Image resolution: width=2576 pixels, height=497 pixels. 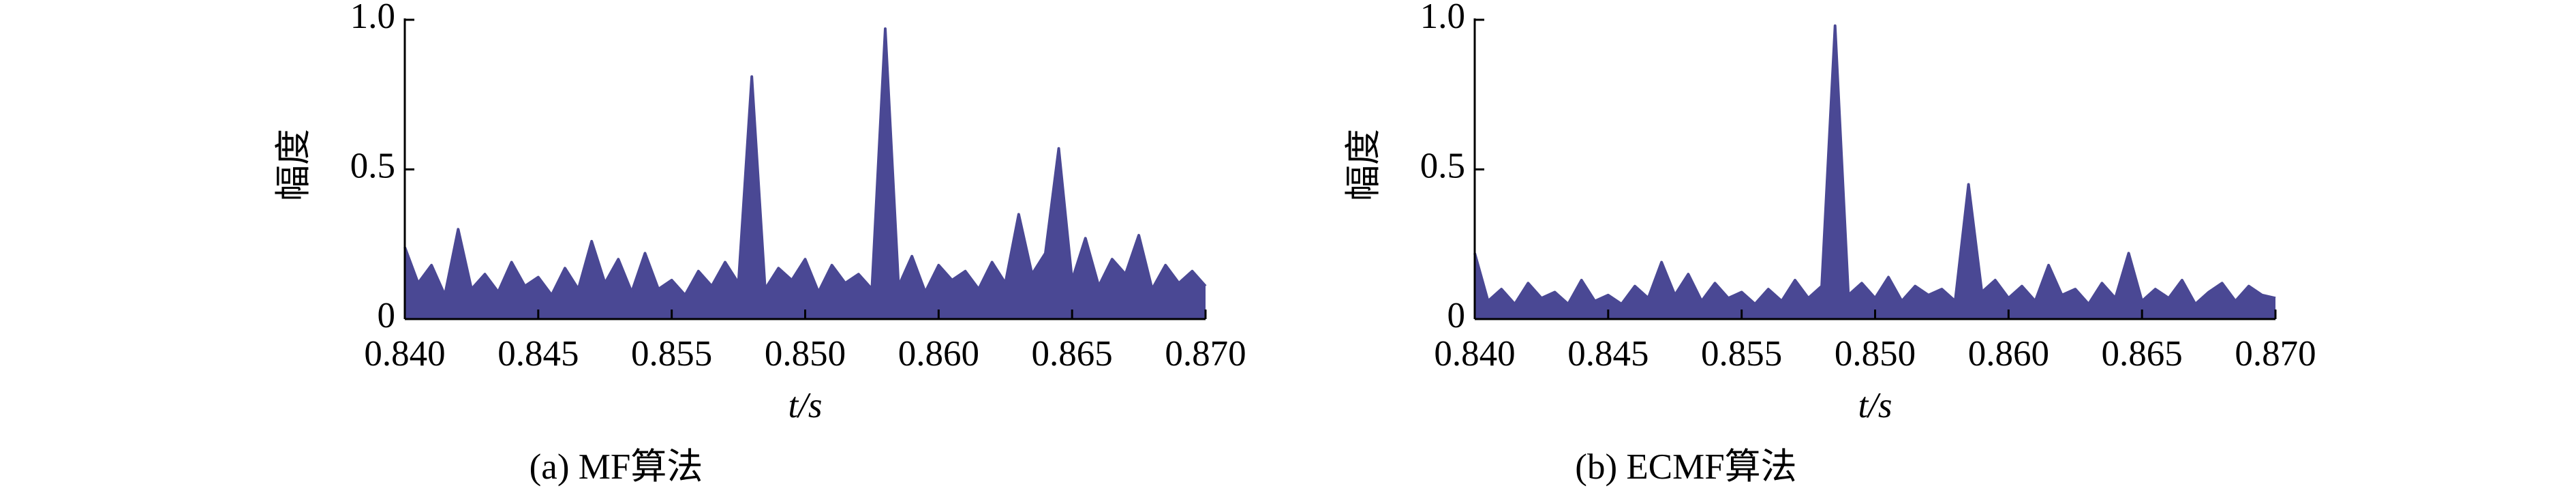 What do you see at coordinates (616, 467) in the screenshot?
I see `caption: (a) MF算法` at bounding box center [616, 467].